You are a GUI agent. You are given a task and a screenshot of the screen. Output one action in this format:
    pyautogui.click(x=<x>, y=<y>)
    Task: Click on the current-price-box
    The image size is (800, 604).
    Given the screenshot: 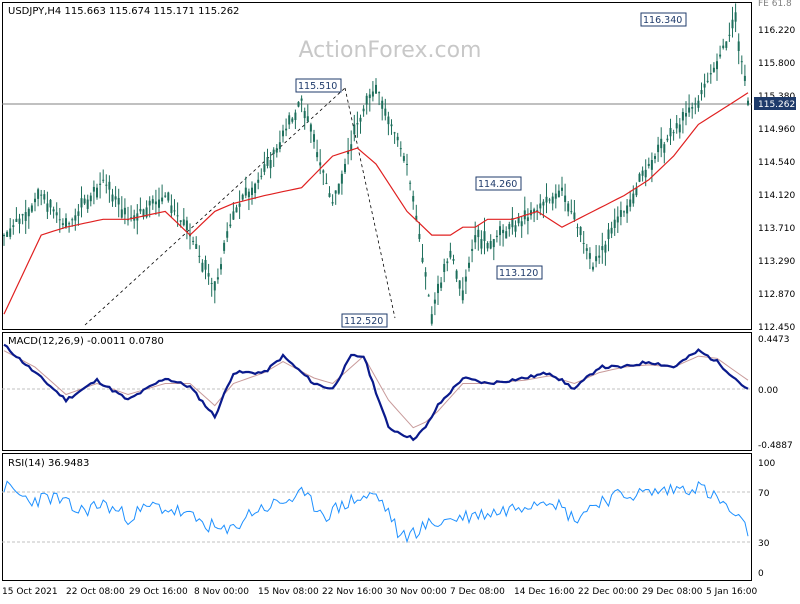 What is the action you would take?
    pyautogui.click(x=775, y=103)
    